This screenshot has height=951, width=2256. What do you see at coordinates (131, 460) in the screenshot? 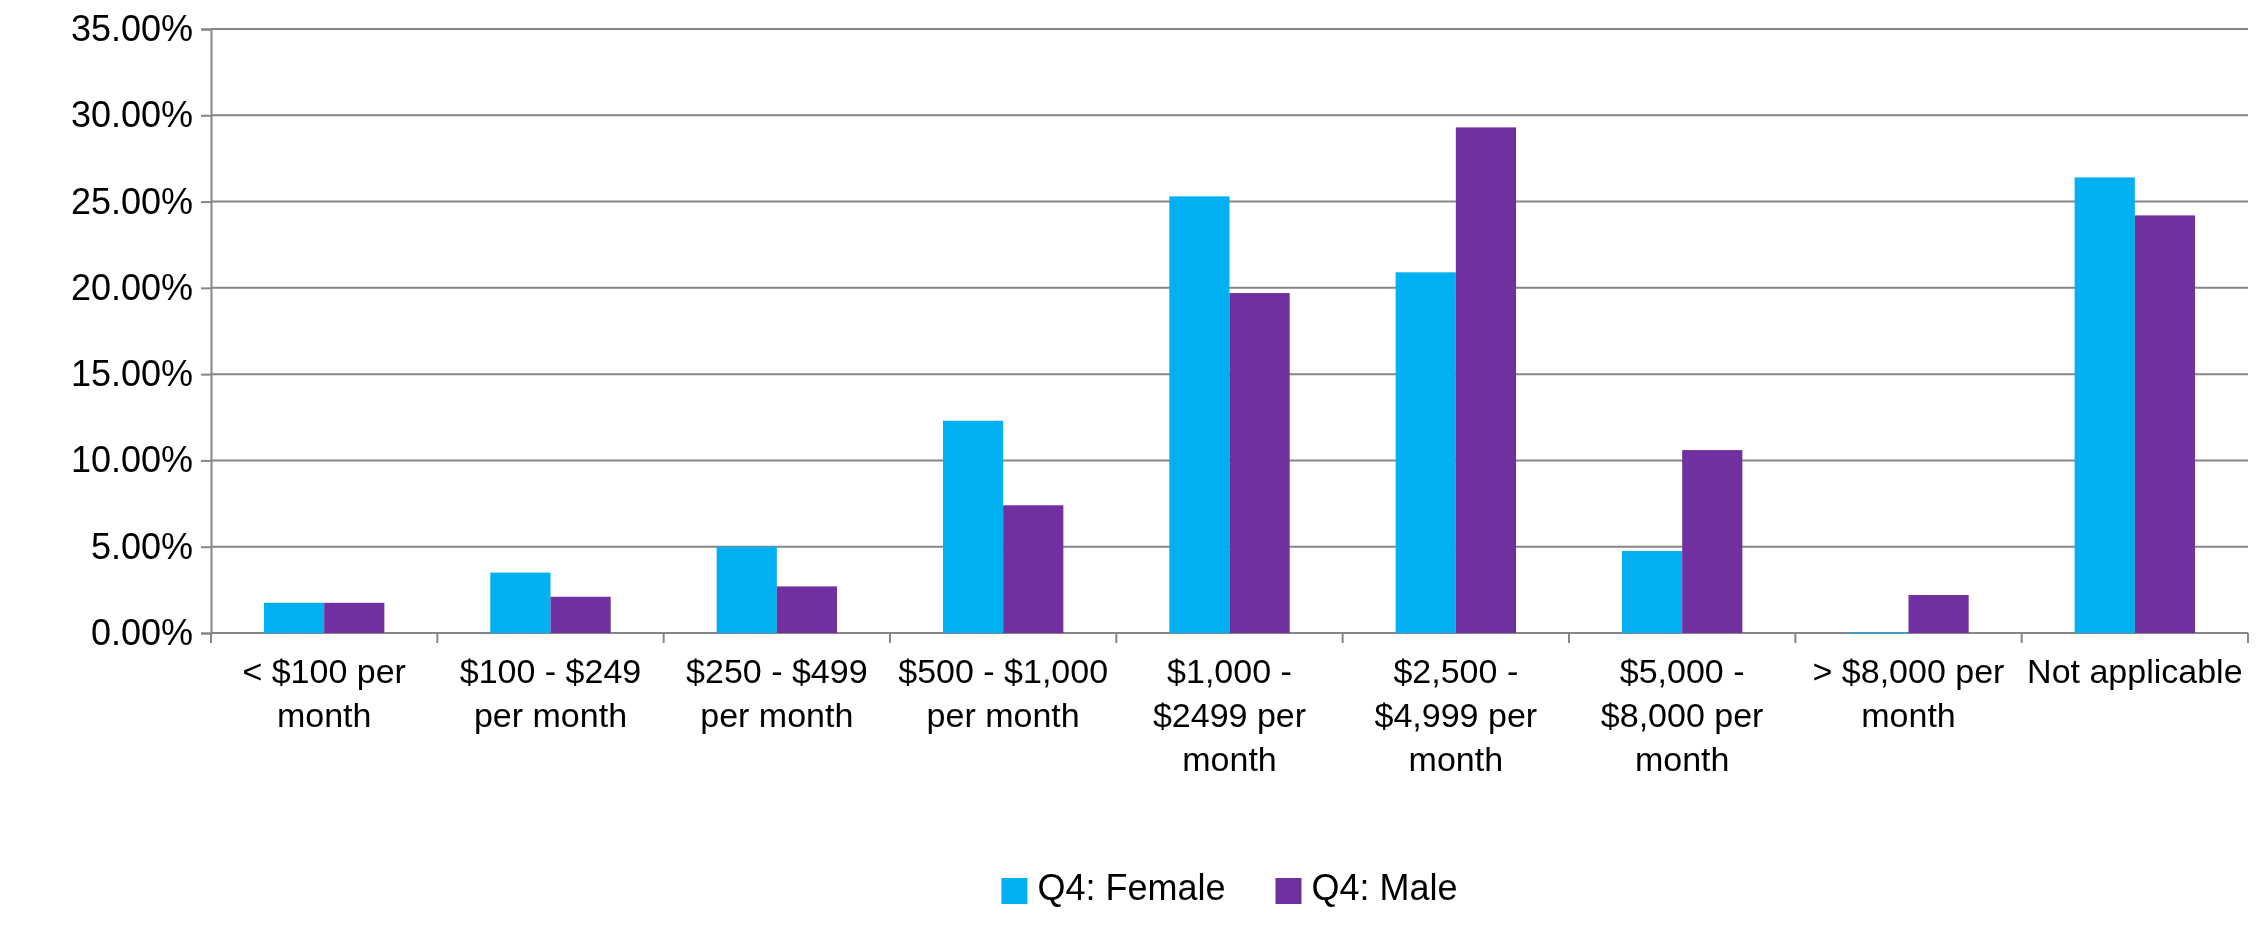
I see `y-tick-label: 10.00%` at bounding box center [131, 460].